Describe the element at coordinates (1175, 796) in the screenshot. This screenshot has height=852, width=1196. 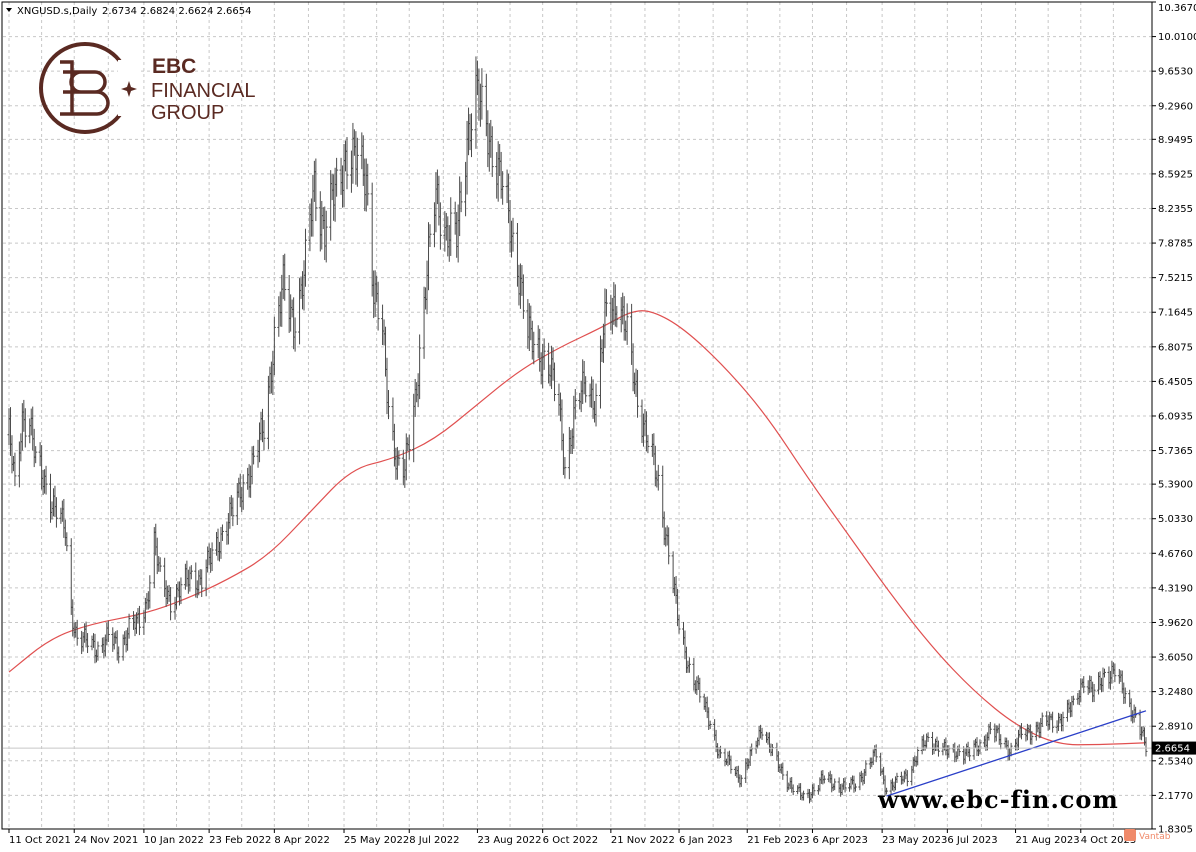
I see `y-tick-label: 2.1770` at that location.